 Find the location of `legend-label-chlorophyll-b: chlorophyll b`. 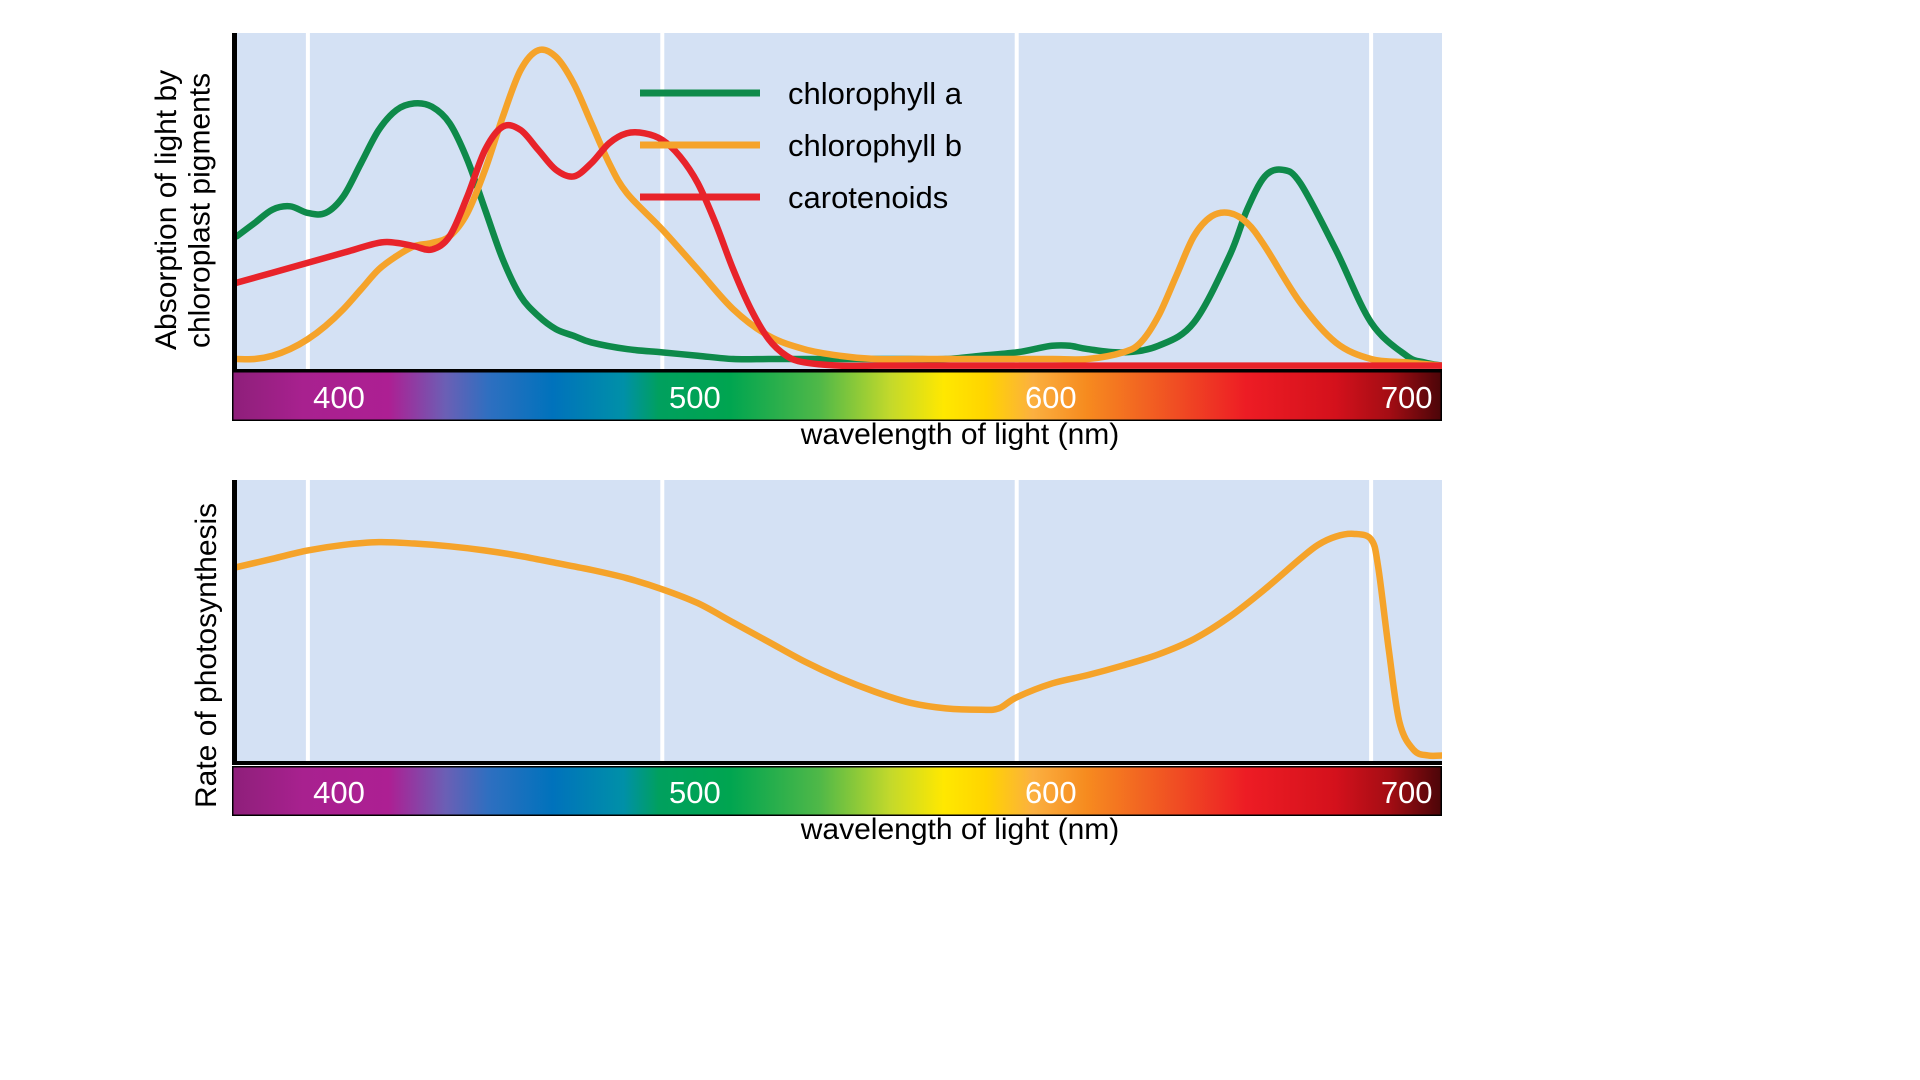

legend-label-chlorophyll-b: chlorophyll b is located at coordinates (875, 145).